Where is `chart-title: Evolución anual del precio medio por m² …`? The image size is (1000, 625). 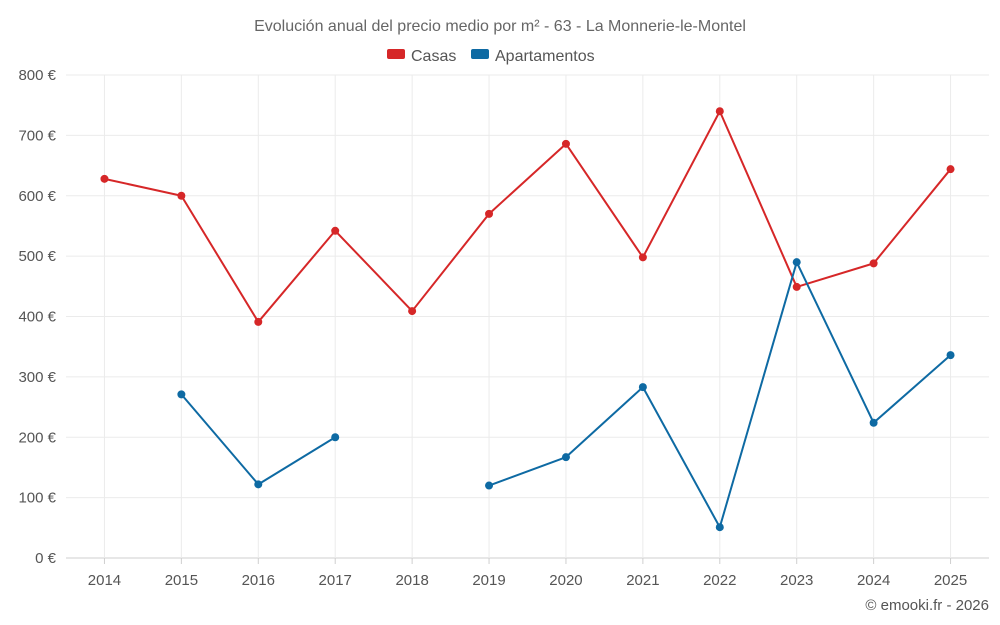 chart-title: Evolución anual del precio medio por m² … is located at coordinates (500, 26).